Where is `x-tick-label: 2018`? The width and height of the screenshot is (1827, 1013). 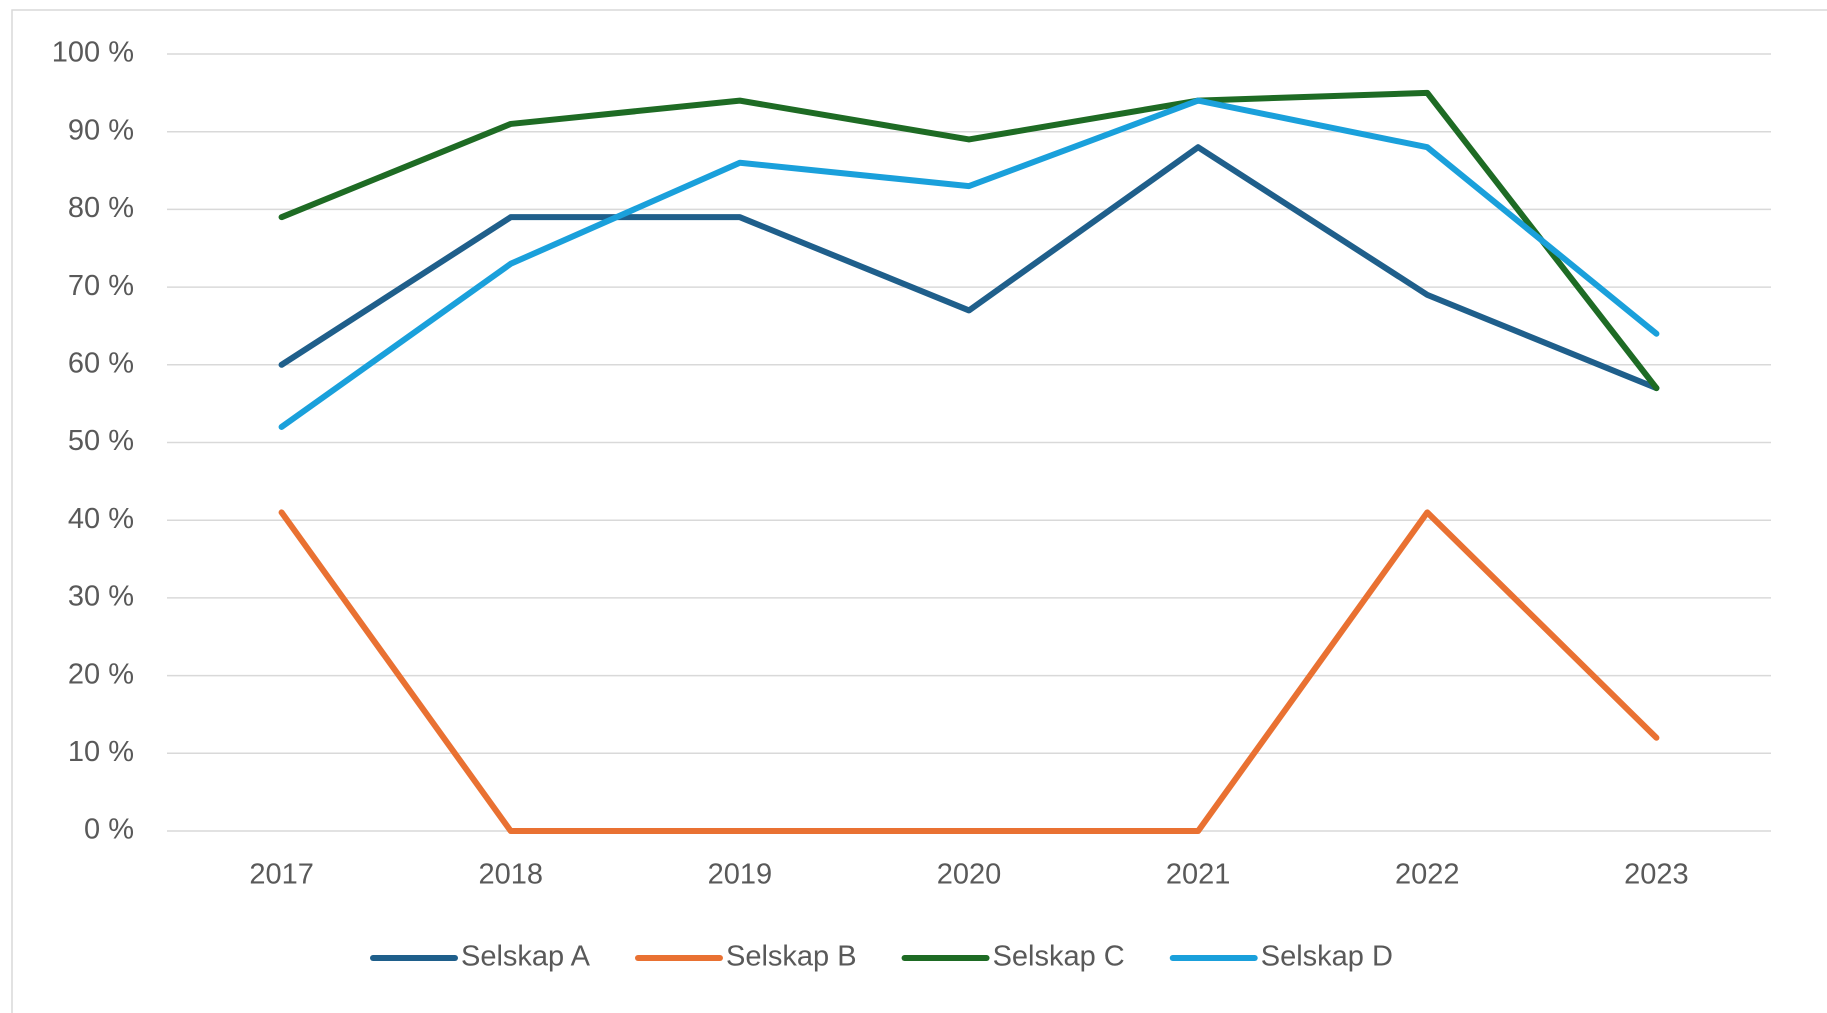 x-tick-label: 2018 is located at coordinates (510, 875).